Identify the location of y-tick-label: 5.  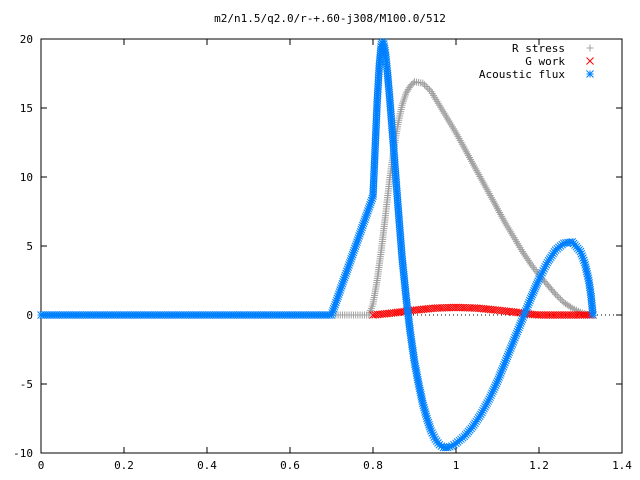
(29, 246).